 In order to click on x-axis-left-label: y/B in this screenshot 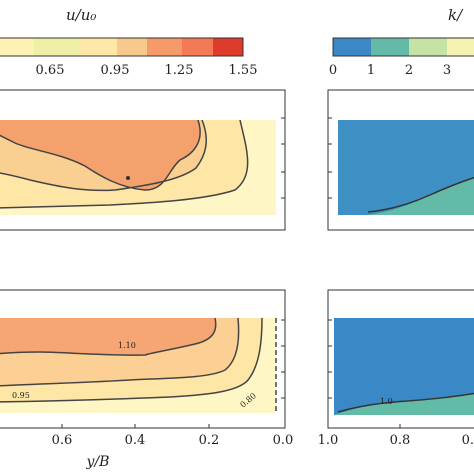, I will do `click(98, 462)`.